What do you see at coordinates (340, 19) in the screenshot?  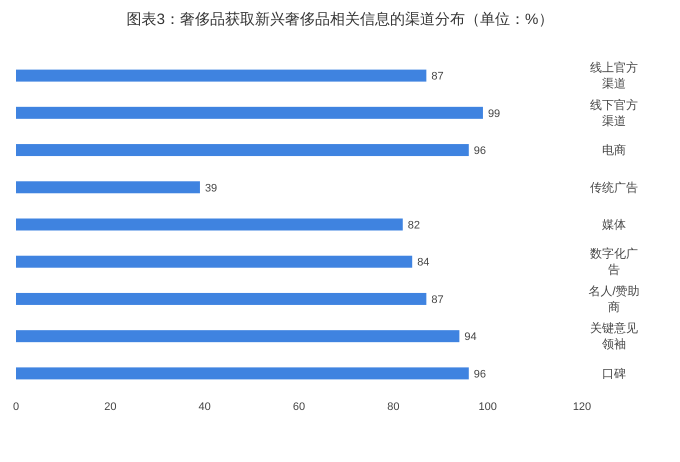 I see `chart-title: 图表3：奢侈品获取新兴奢侈品相关信息的渠道分布（单位：%）` at bounding box center [340, 19].